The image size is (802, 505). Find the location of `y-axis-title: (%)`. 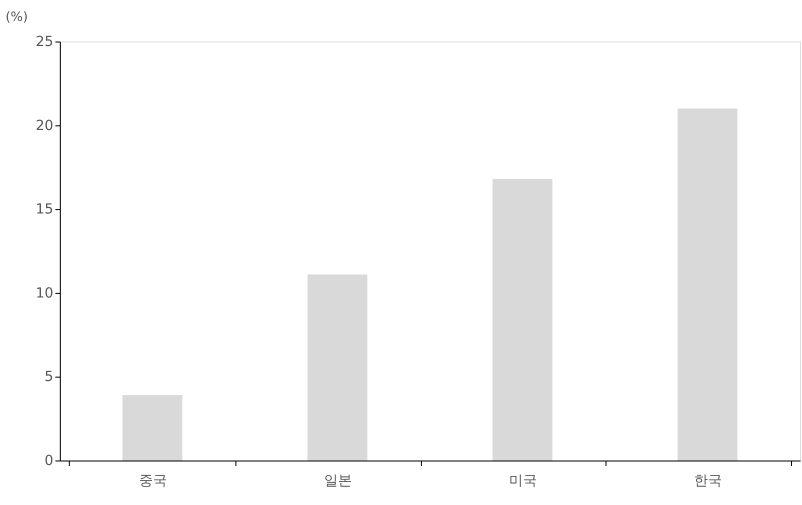

y-axis-title: (%) is located at coordinates (16, 18).